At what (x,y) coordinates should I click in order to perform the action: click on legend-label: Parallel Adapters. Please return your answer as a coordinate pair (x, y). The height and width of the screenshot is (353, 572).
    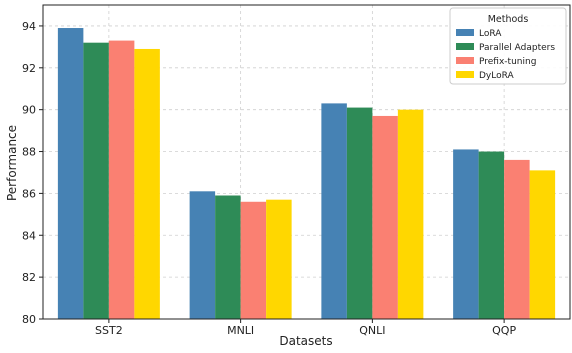
    Looking at the image, I should click on (517, 48).